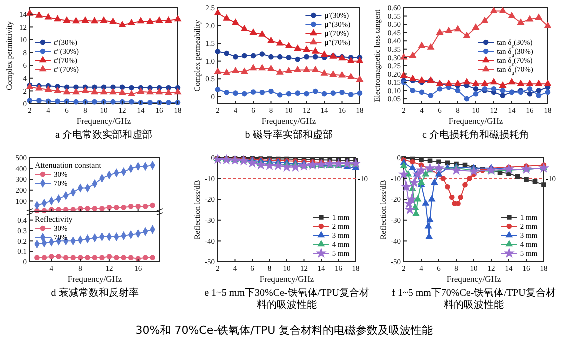 Image resolution: width=569 pixels, height=342 pixels. I want to click on y-axis-title: Complex permittivity, so click(9, 56).